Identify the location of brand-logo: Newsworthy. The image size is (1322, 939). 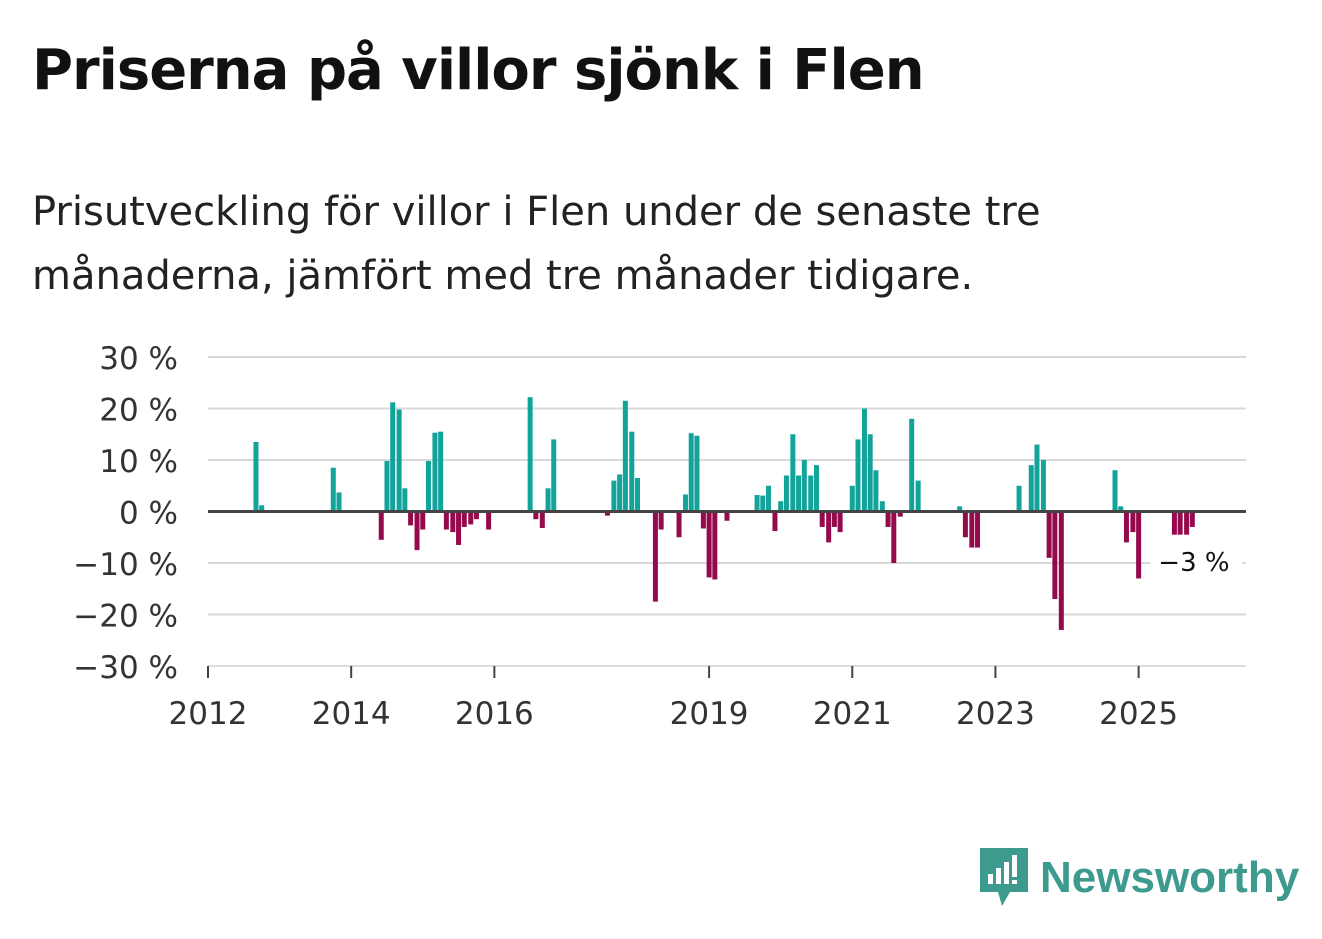
(1139, 878).